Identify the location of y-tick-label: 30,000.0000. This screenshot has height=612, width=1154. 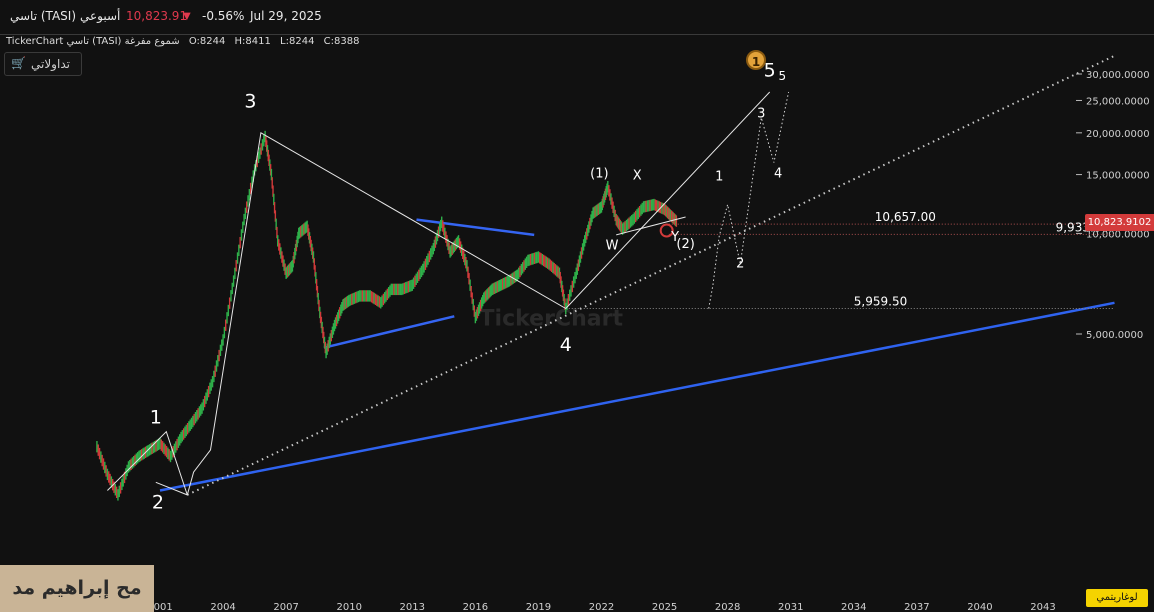
(1118, 75).